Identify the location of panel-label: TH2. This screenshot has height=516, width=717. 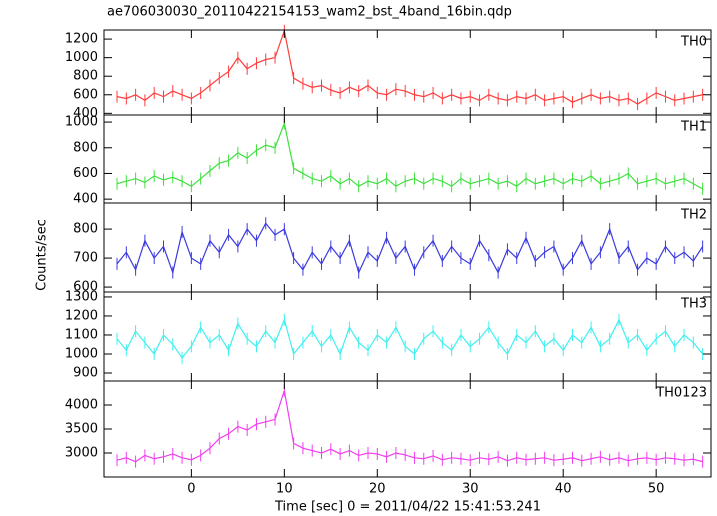
(693, 215).